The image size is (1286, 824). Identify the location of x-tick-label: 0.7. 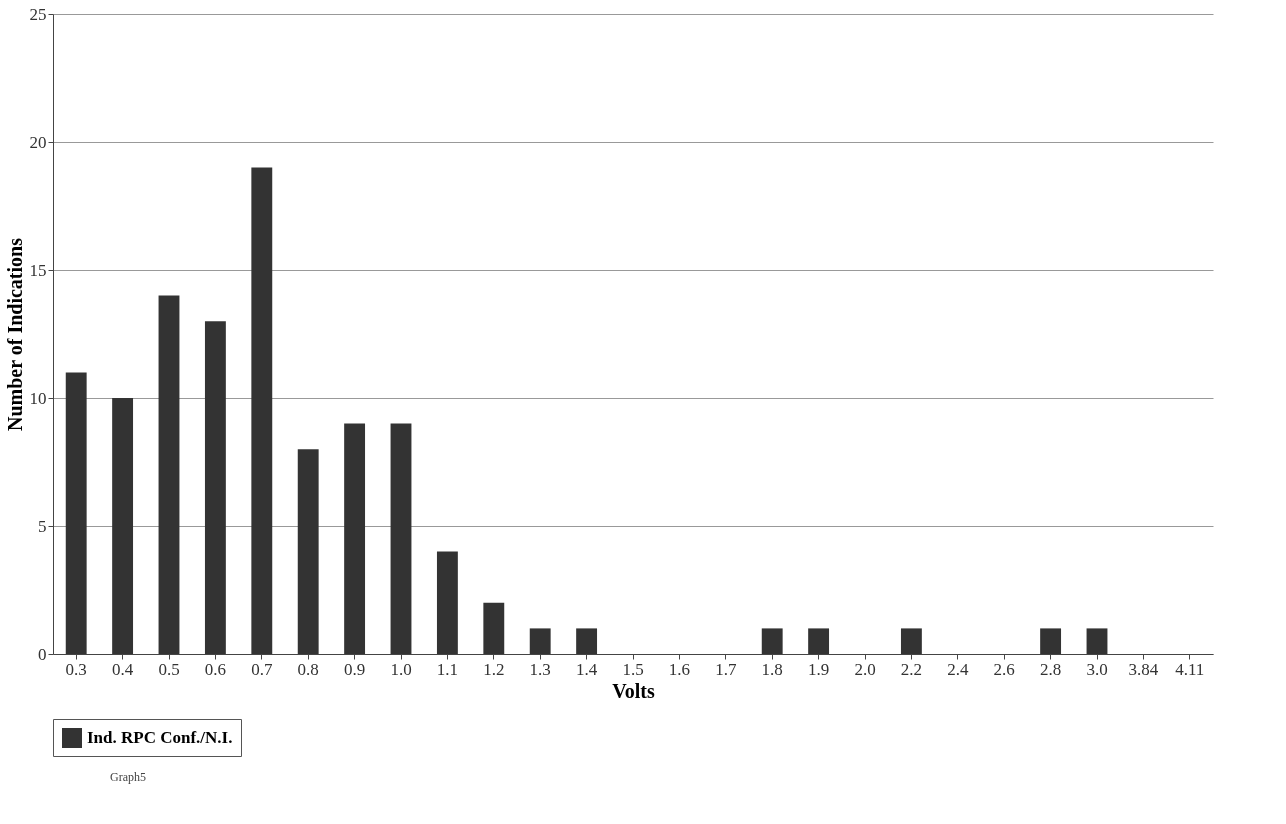
(262, 669).